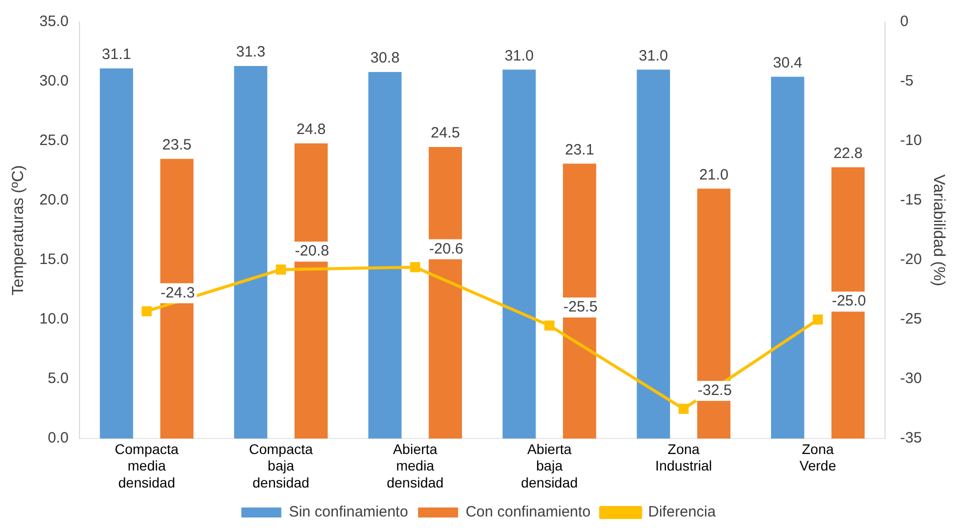 This screenshot has width=962, height=530. What do you see at coordinates (52, 21) in the screenshot?
I see `y-tick-label: 35.0` at bounding box center [52, 21].